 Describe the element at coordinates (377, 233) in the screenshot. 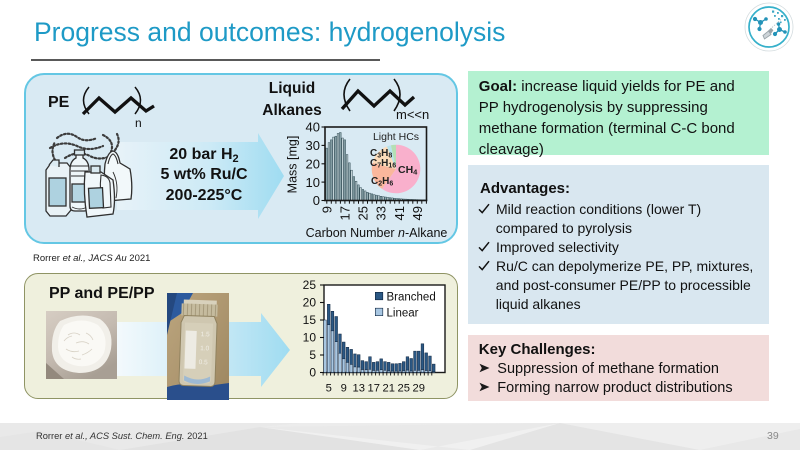

I see `svg-text: Carbon Number n-Alkane` at that location.